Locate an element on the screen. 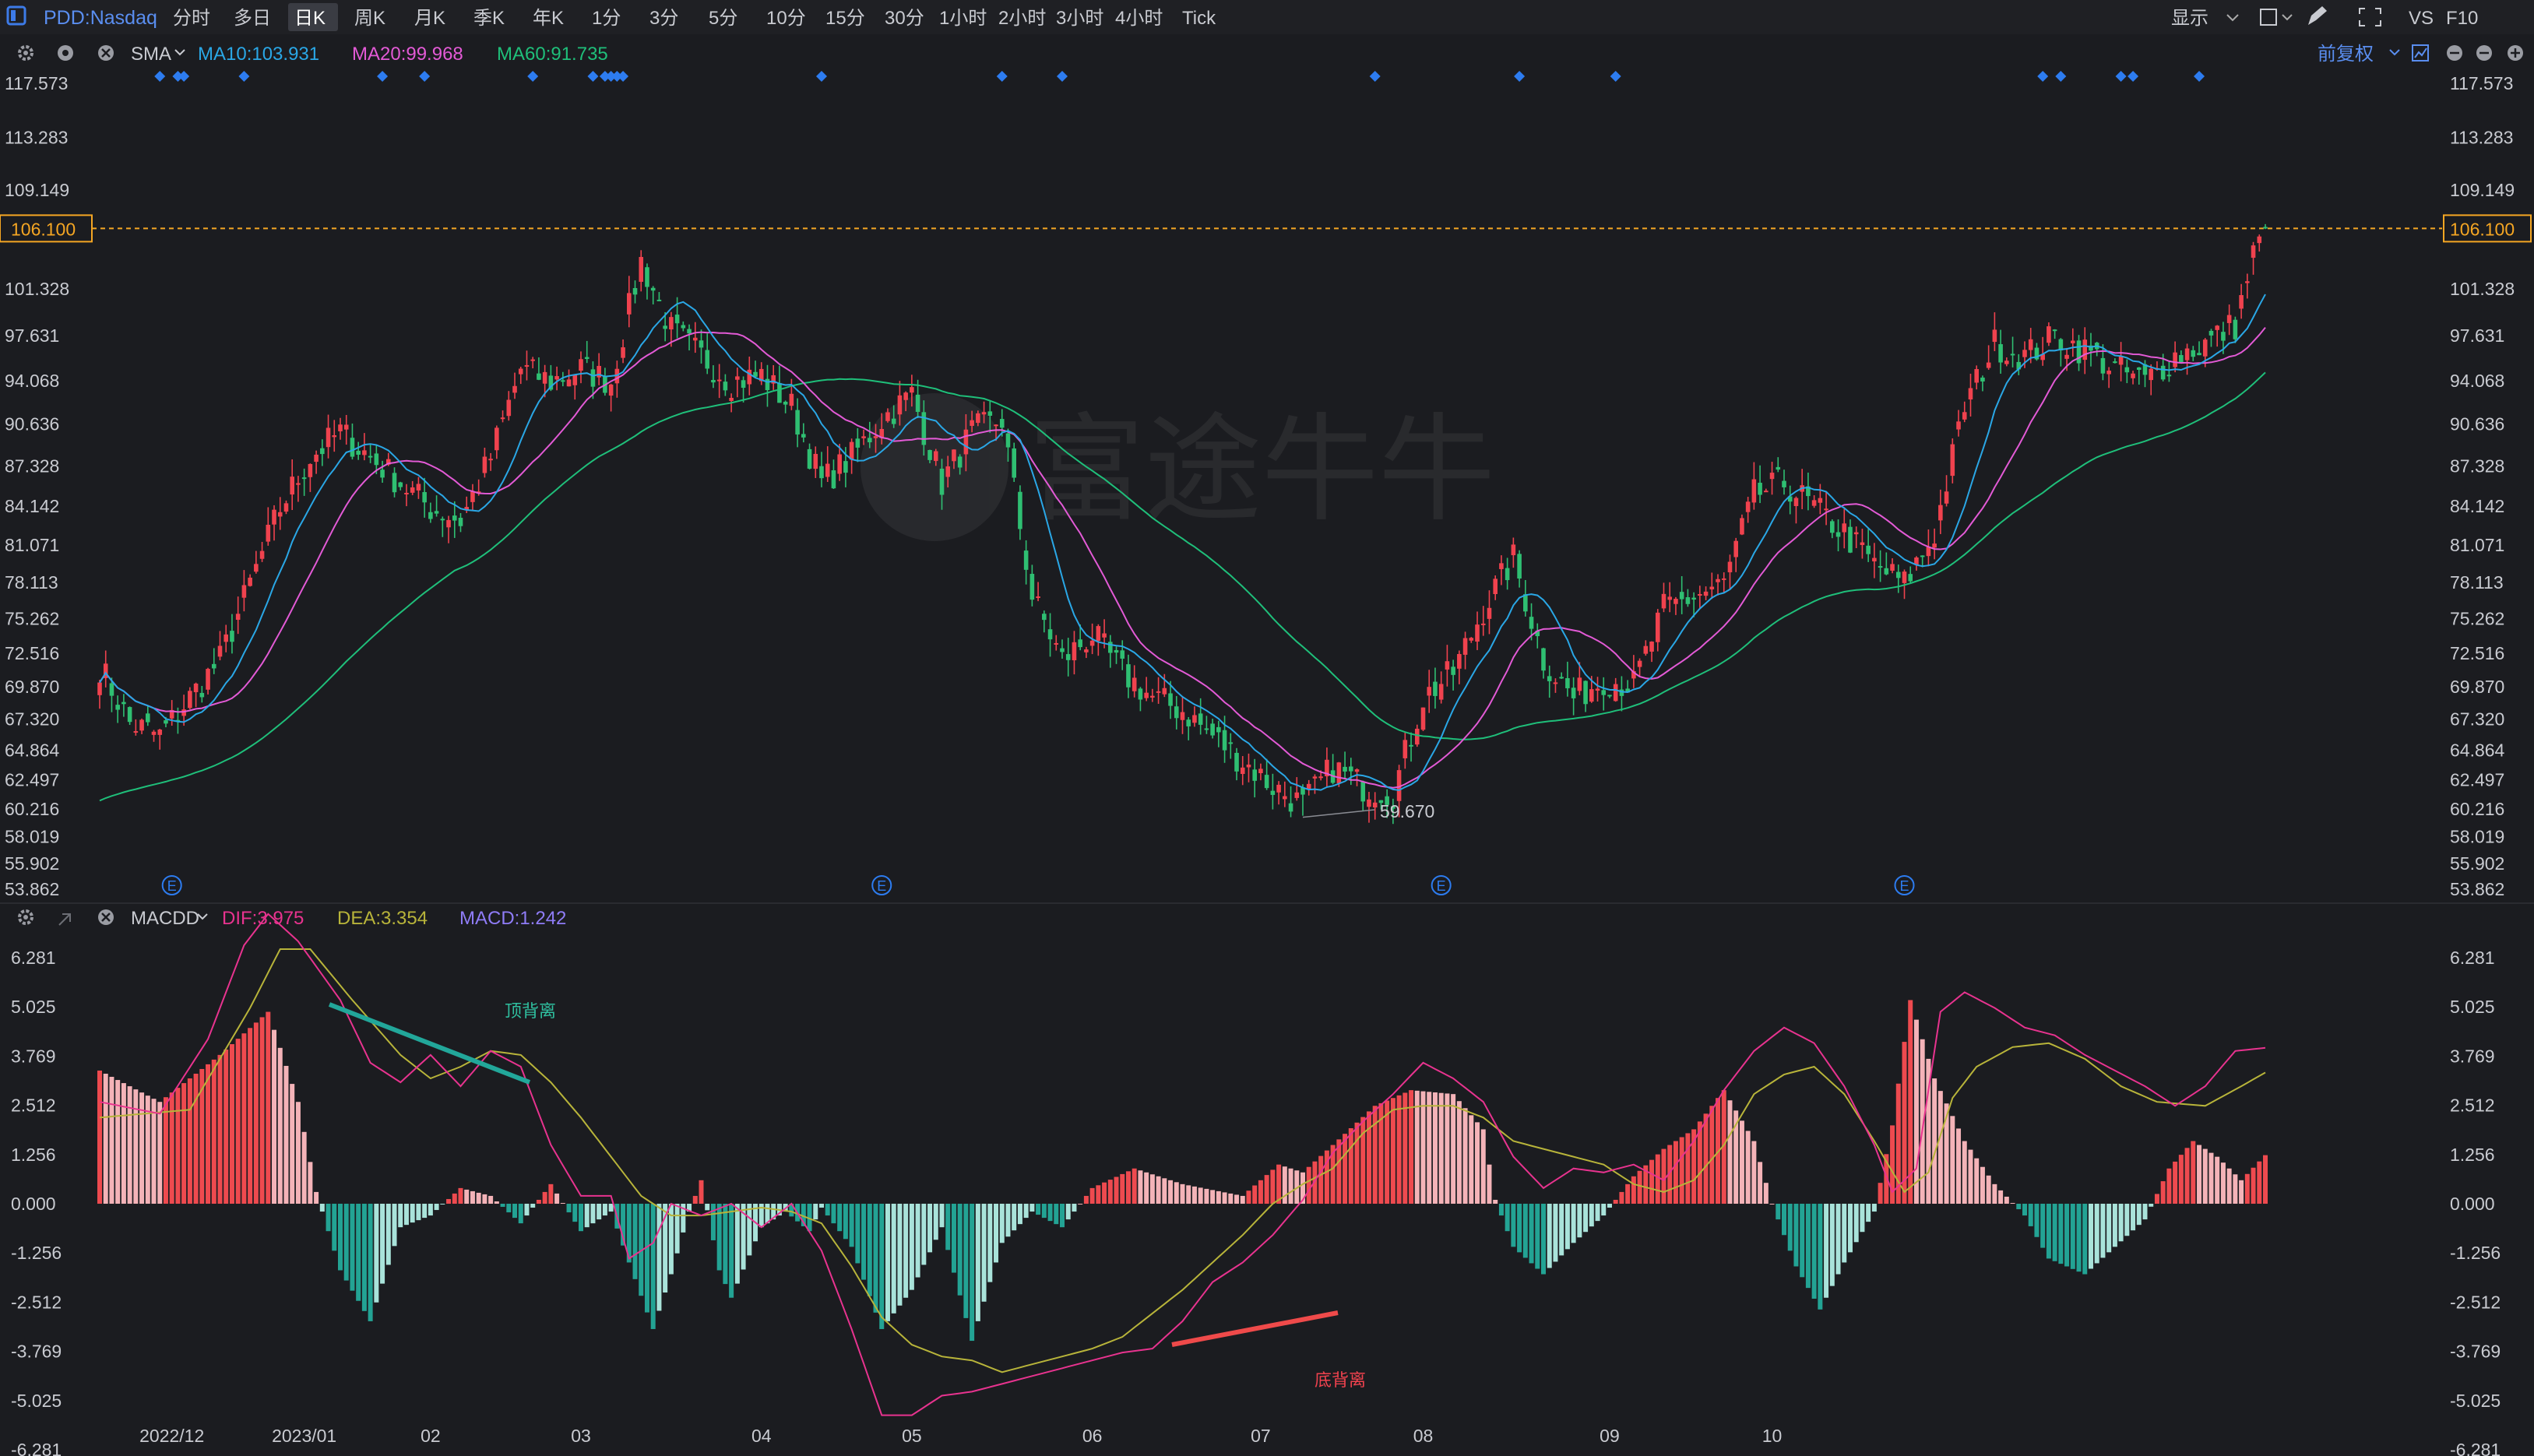 The height and width of the screenshot is (1456, 2534). tab-日K: 日K is located at coordinates (310, 18).